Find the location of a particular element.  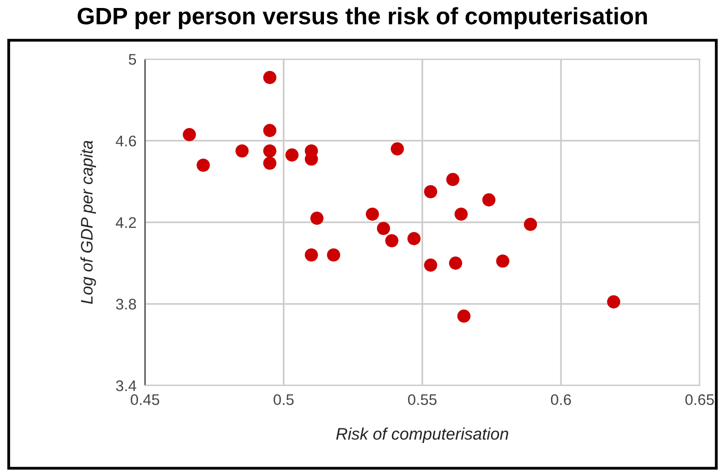

x-tick-label: 0.55 is located at coordinates (422, 400).